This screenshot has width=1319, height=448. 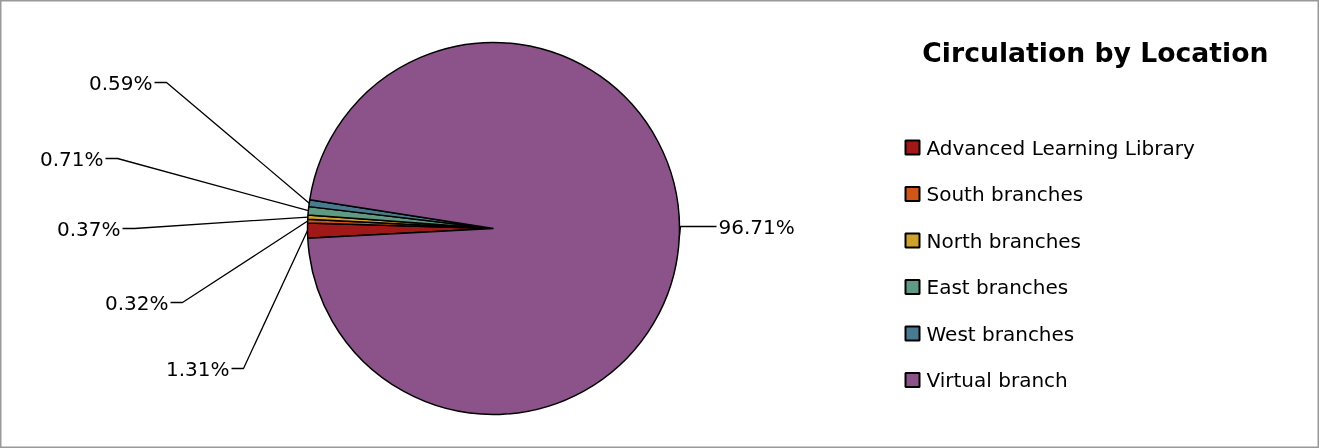 I want to click on data-label: 0.37%, so click(x=88, y=228).